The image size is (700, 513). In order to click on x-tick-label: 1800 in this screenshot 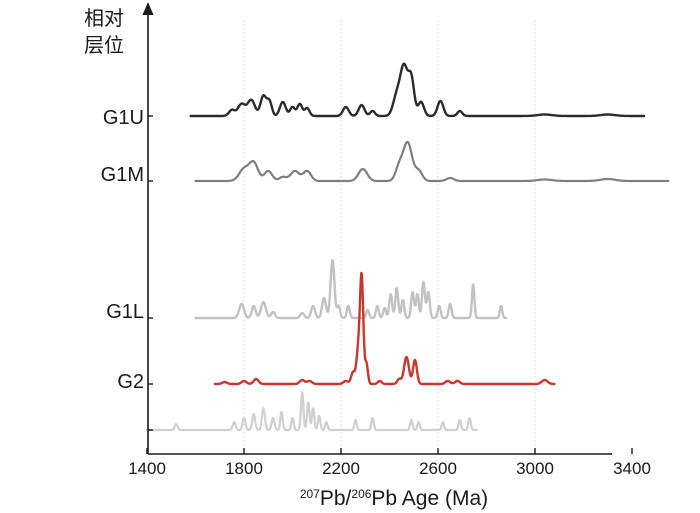, I will do `click(244, 468)`.